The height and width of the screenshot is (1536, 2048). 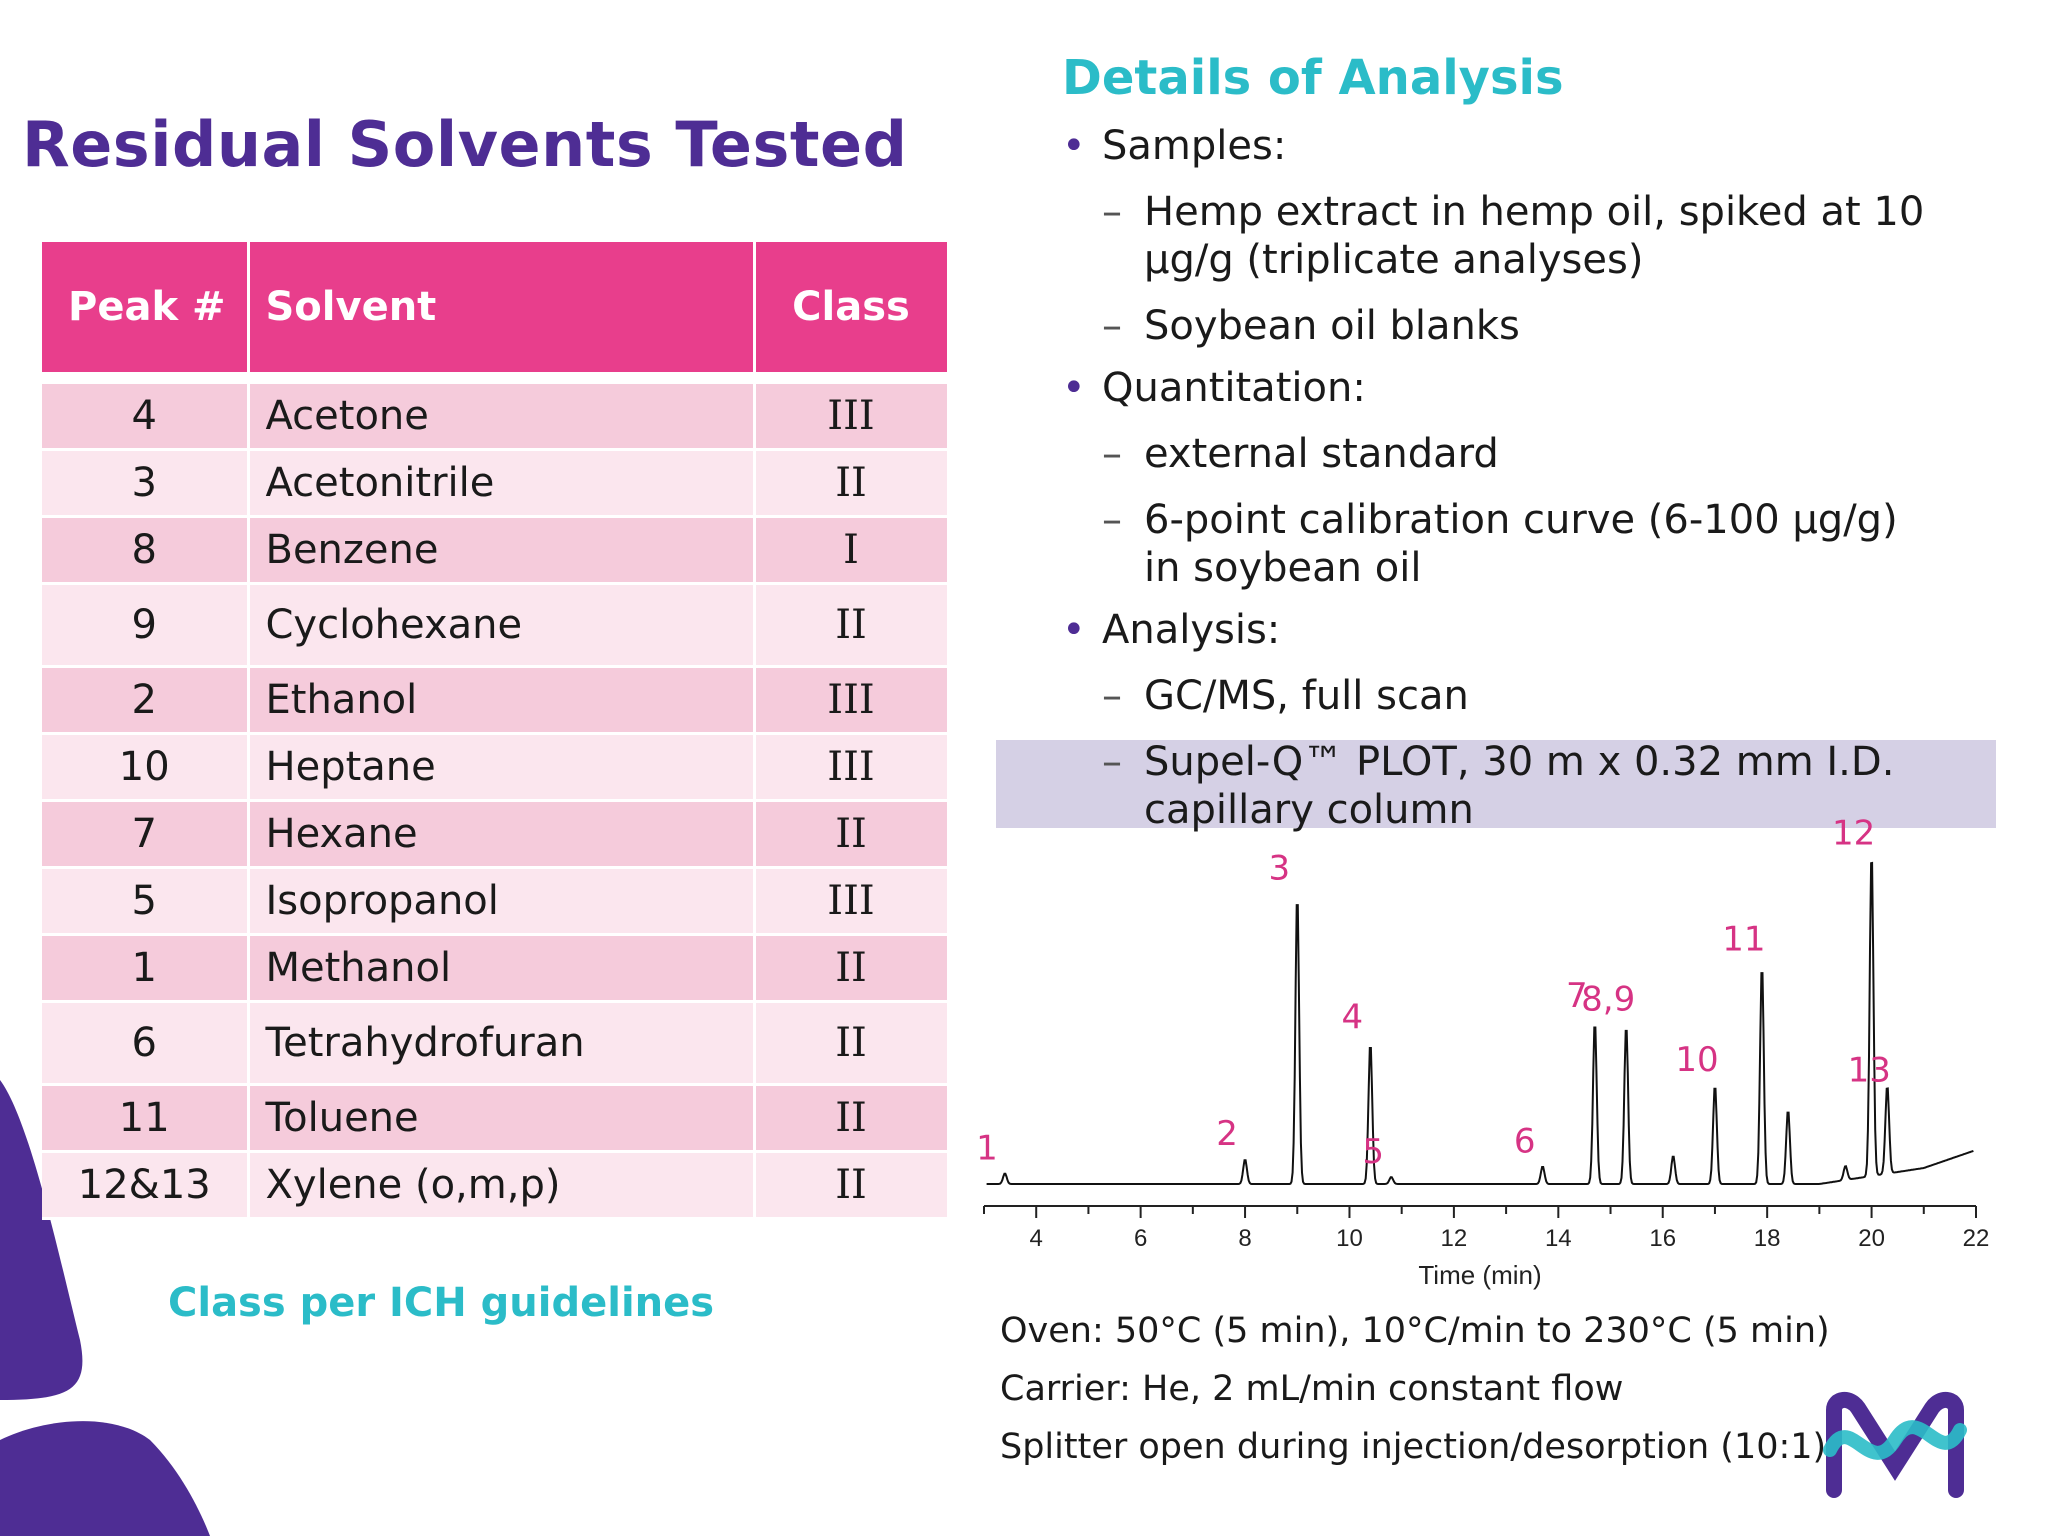 I want to click on sub-item-text: GC/MS, full scan, so click(x=1306, y=696).